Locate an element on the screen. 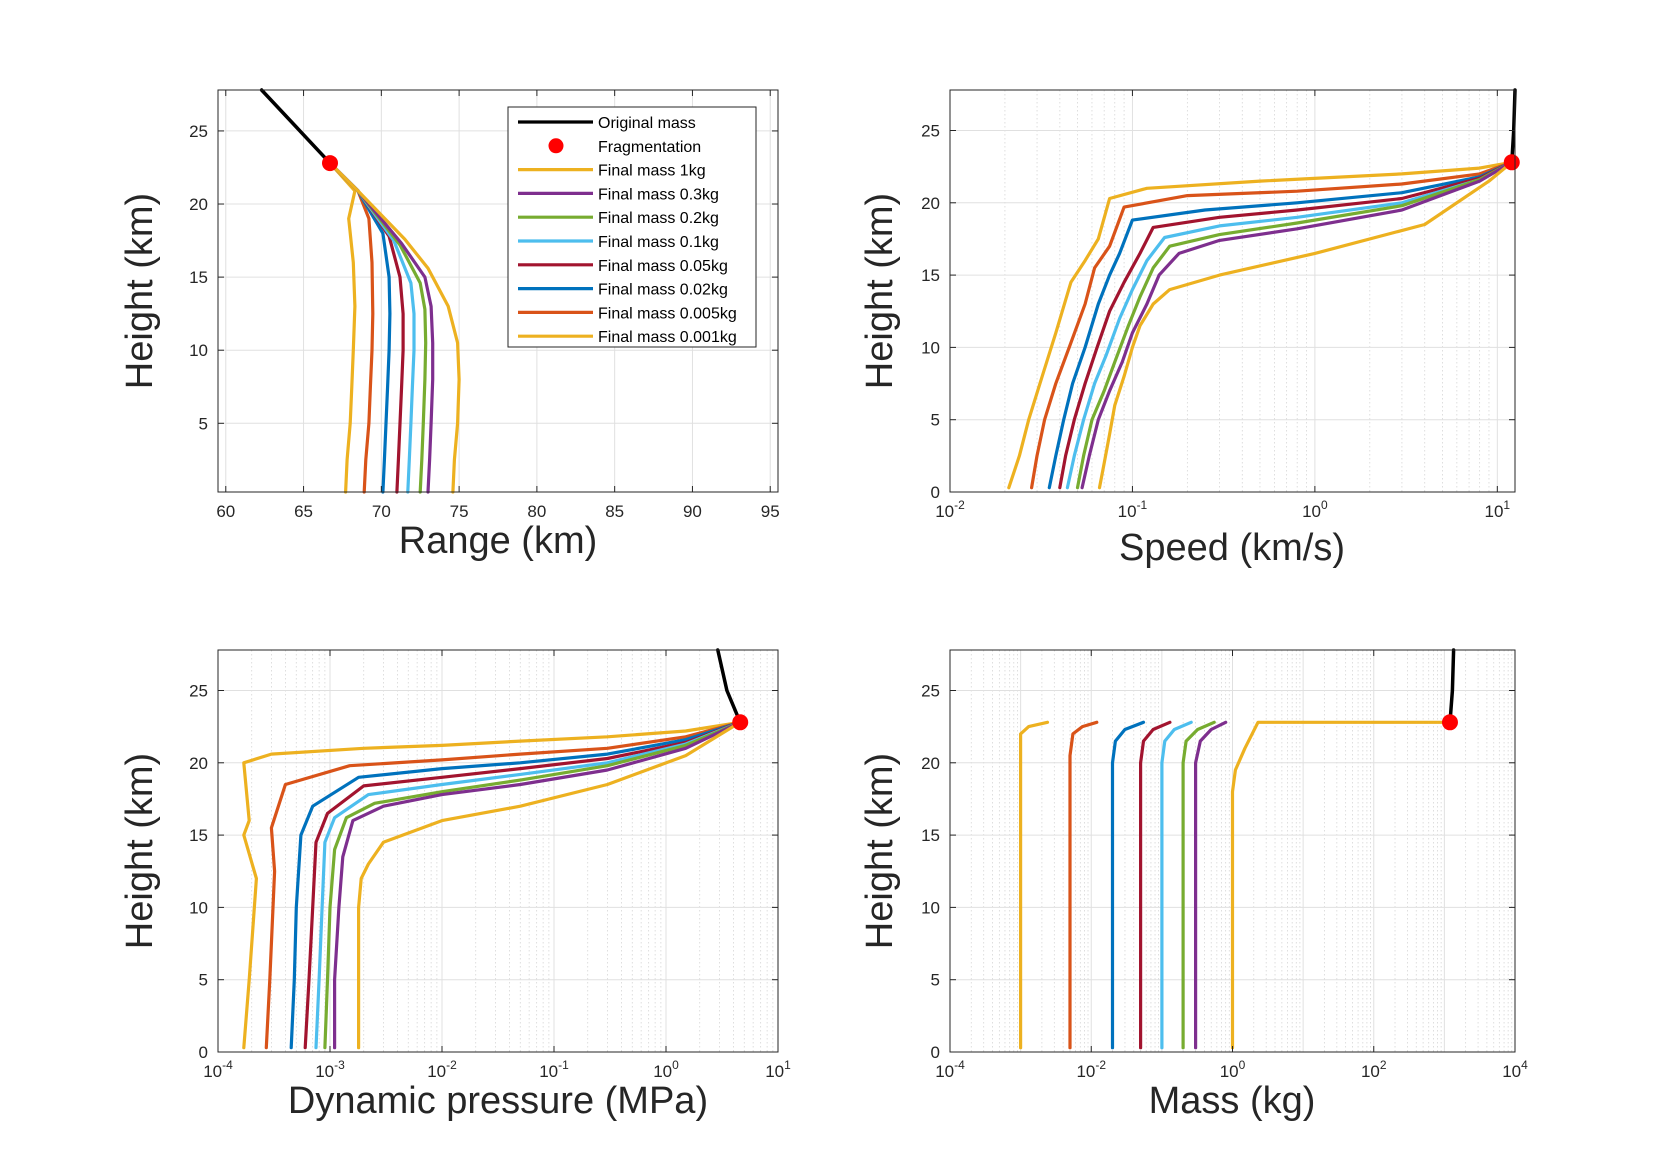  x-tick-label: 90 is located at coordinates (692, 511).